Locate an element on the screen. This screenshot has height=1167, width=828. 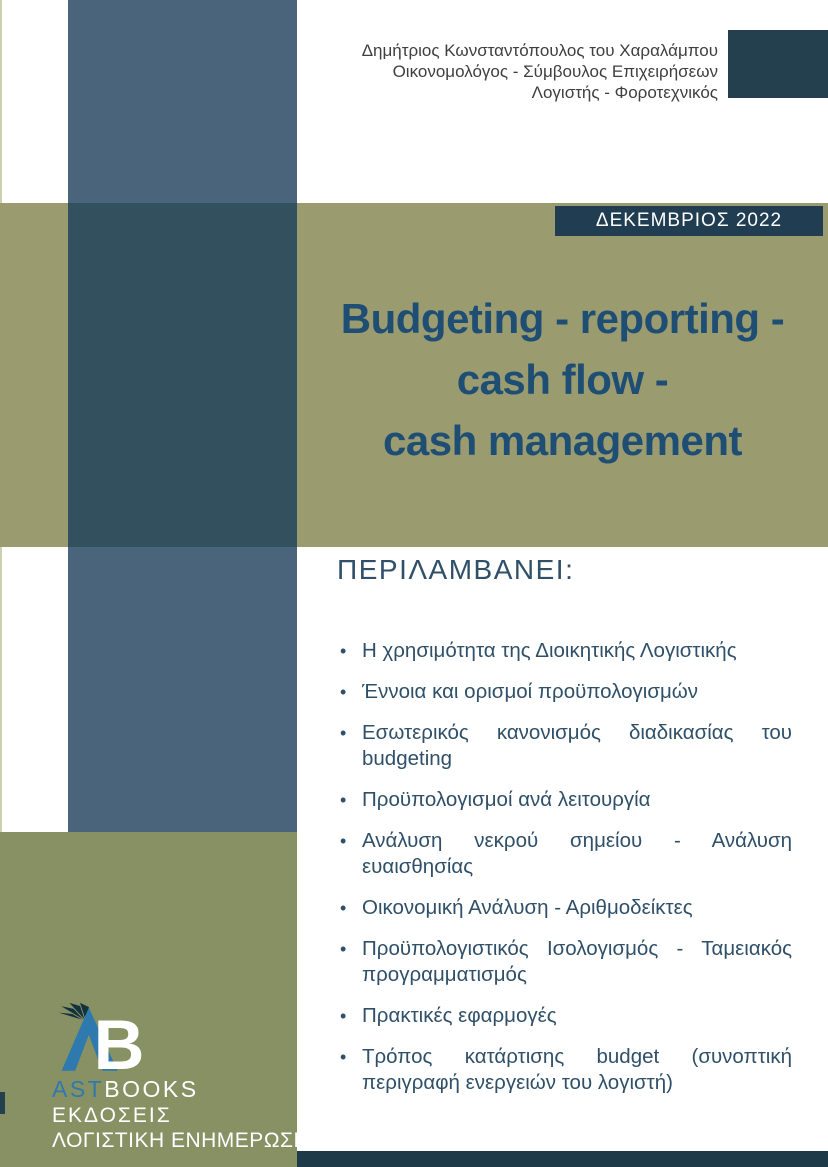
wordmark-books: BOOKS is located at coordinates (151, 1089).